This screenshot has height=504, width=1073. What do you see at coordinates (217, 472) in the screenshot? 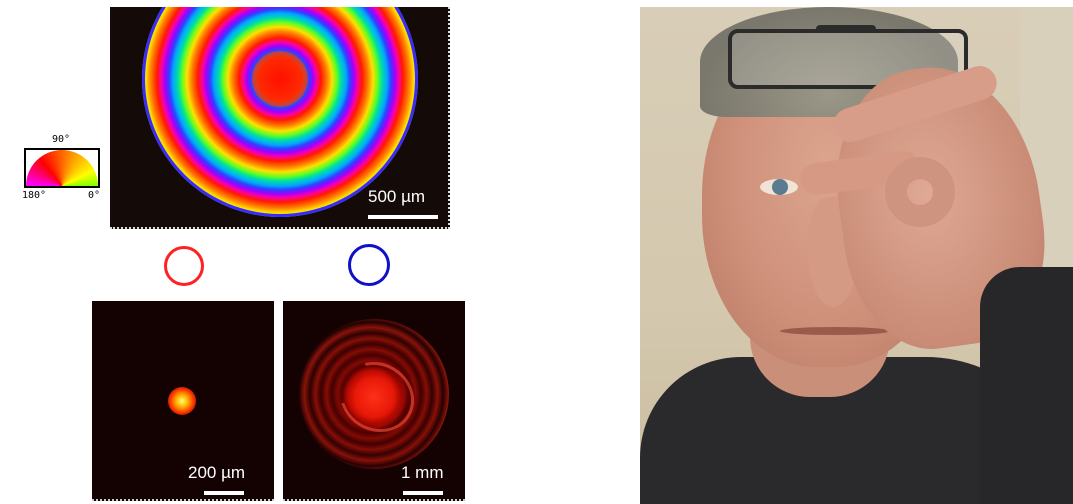
I see `scale-label-200um: 200 µm` at bounding box center [217, 472].